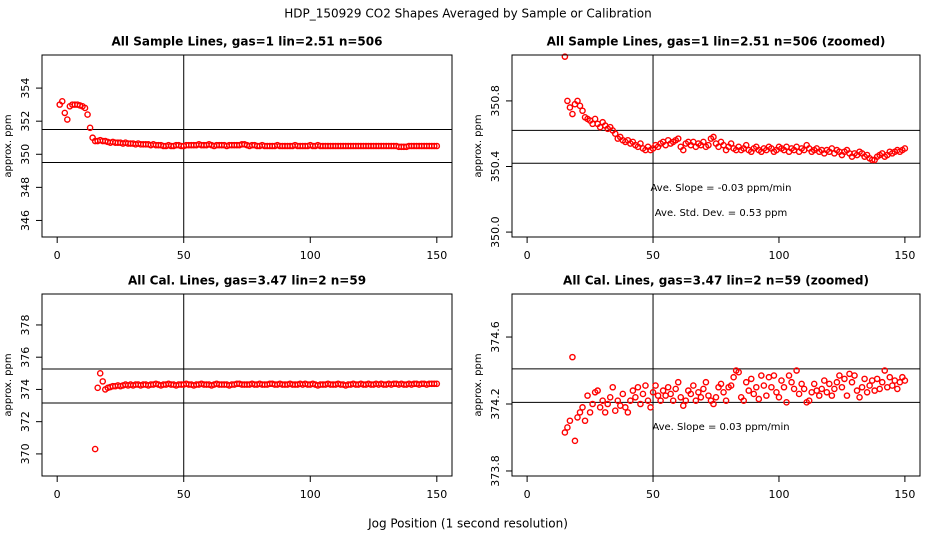 The height and width of the screenshot is (540, 936). What do you see at coordinates (25, 187) in the screenshot?
I see `y-tick-label: 348` at bounding box center [25, 187].